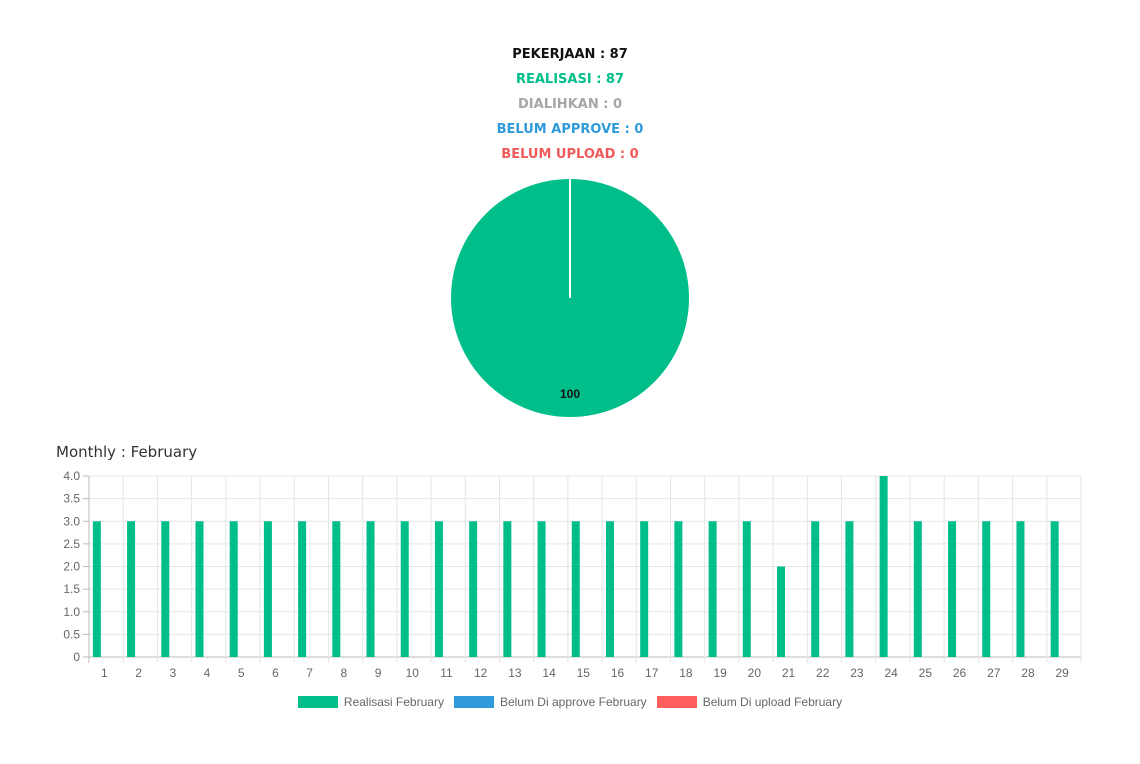 This screenshot has height=764, width=1140. What do you see at coordinates (686, 673) in the screenshot?
I see `x-tick-label: 18` at bounding box center [686, 673].